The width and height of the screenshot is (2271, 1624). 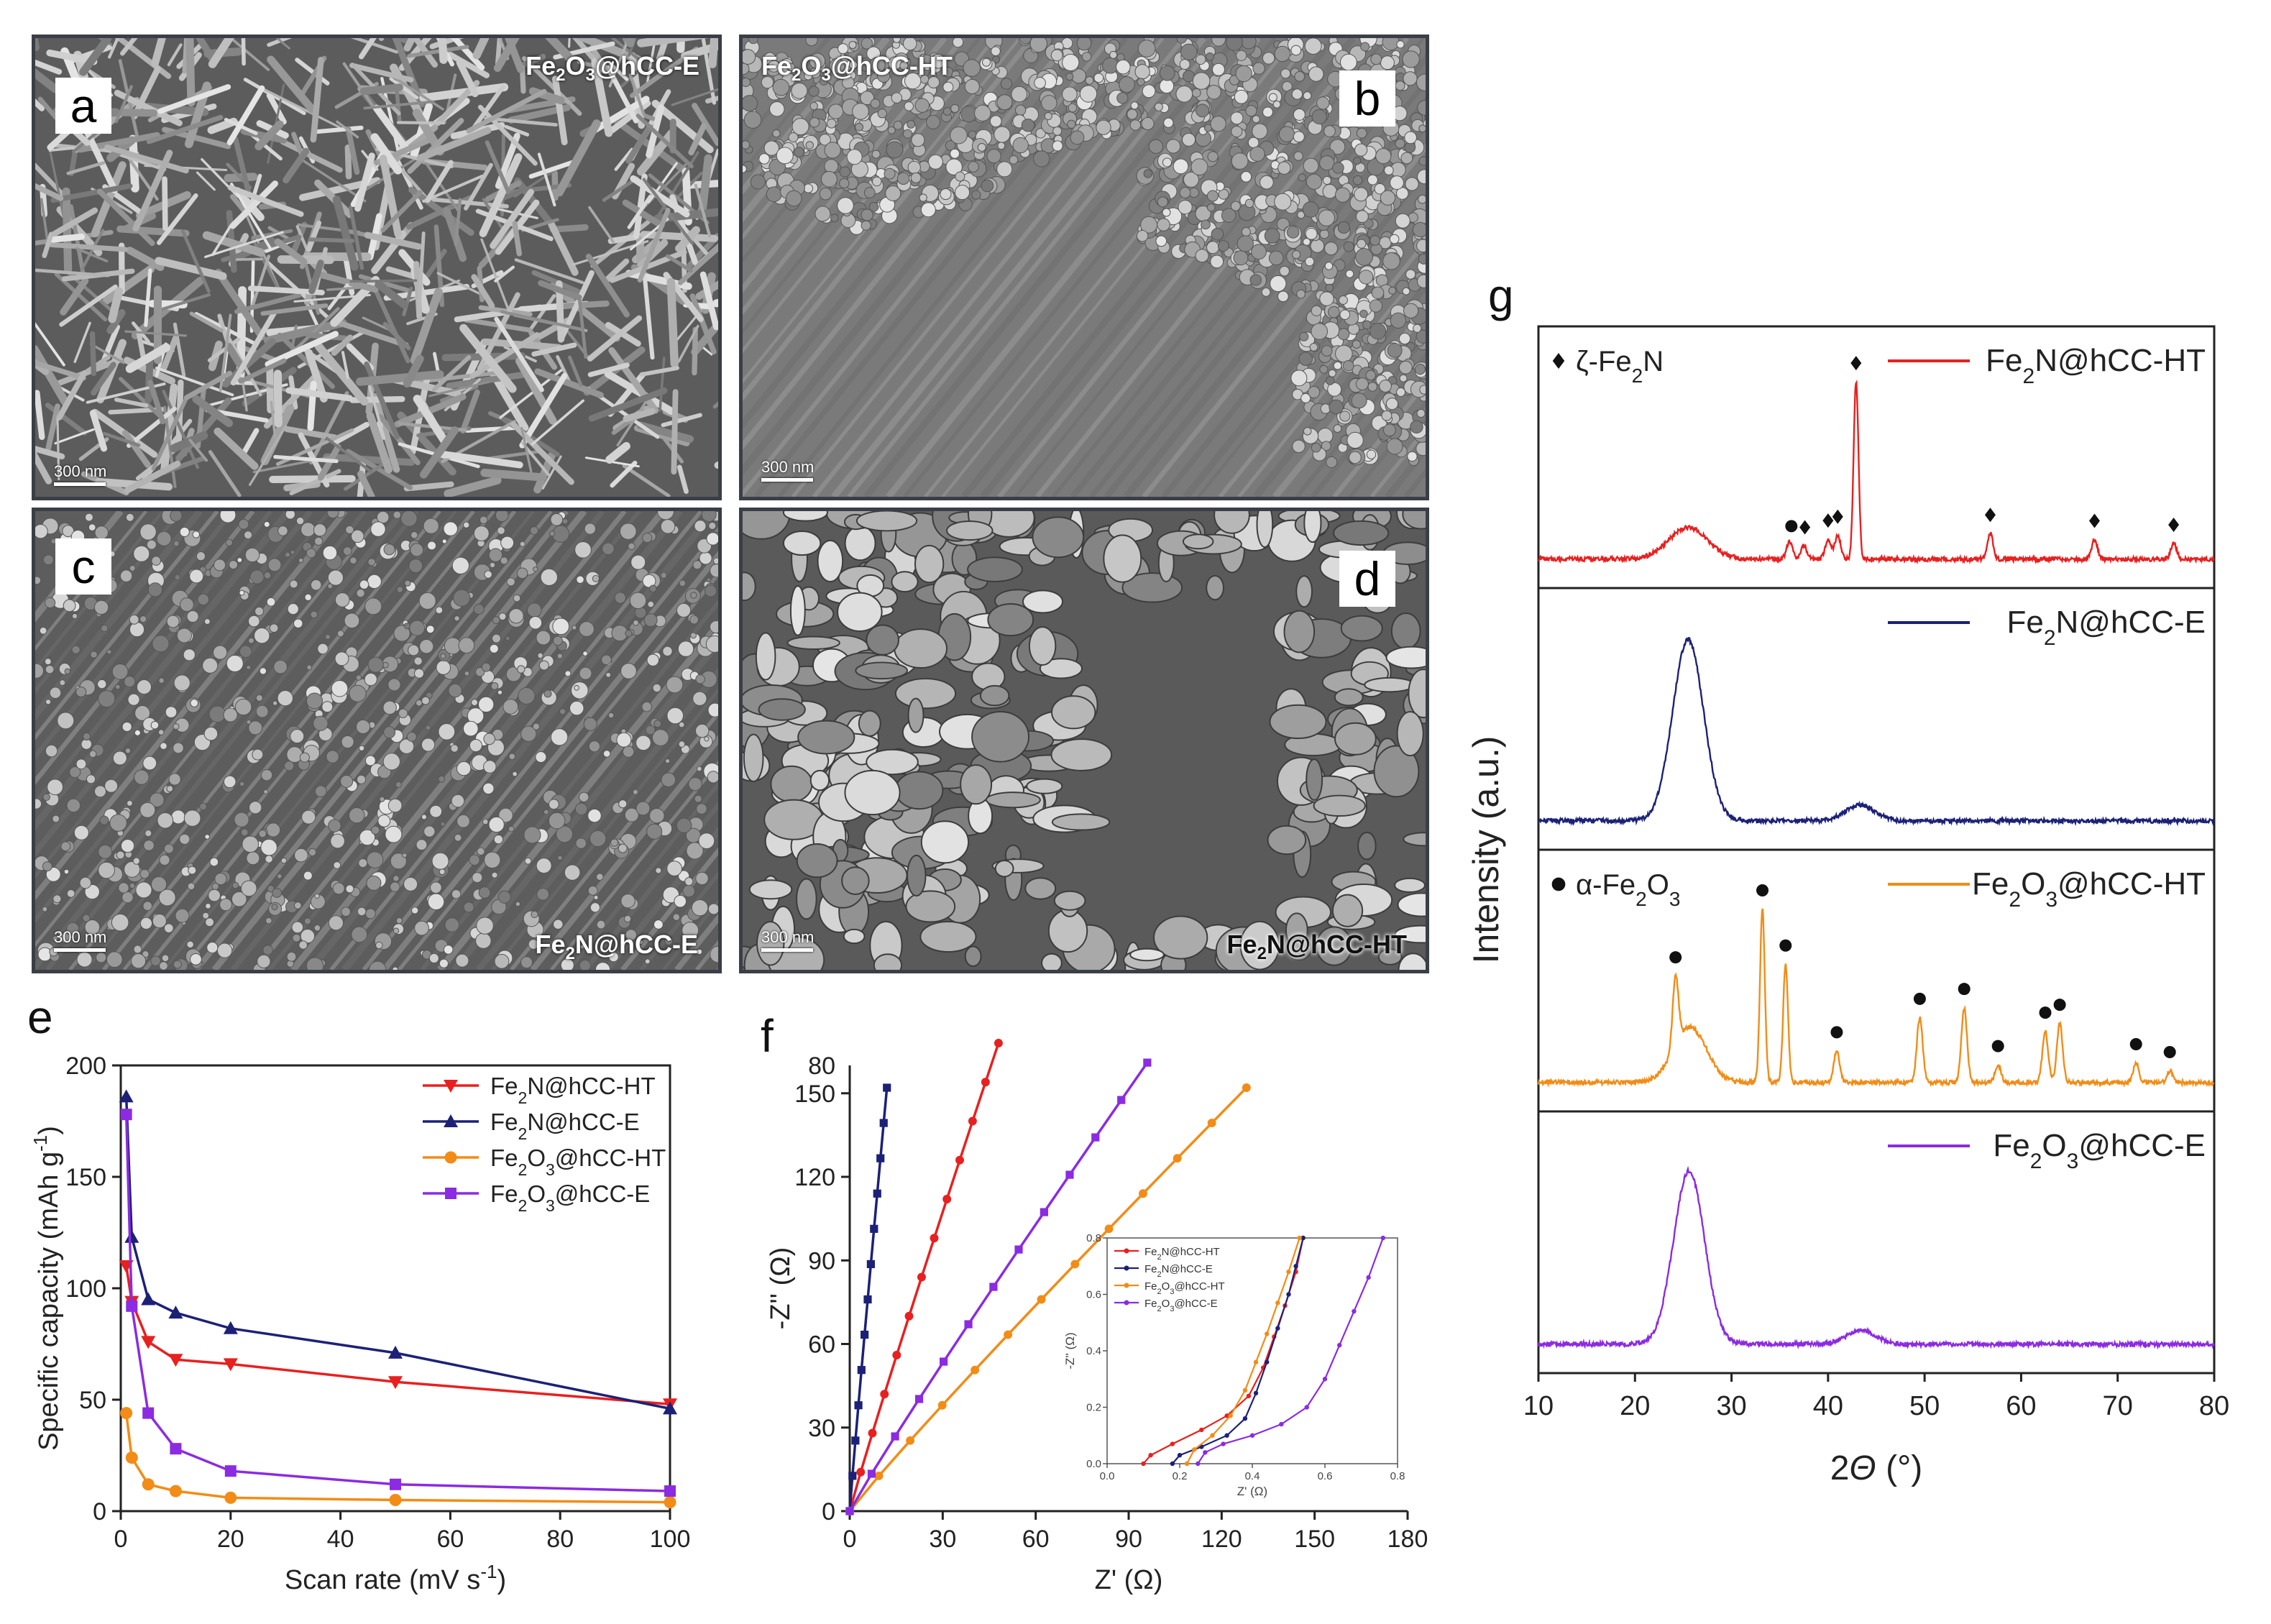 What do you see at coordinates (1924, 1406) in the screenshot?
I see `x-tick-label: 50` at bounding box center [1924, 1406].